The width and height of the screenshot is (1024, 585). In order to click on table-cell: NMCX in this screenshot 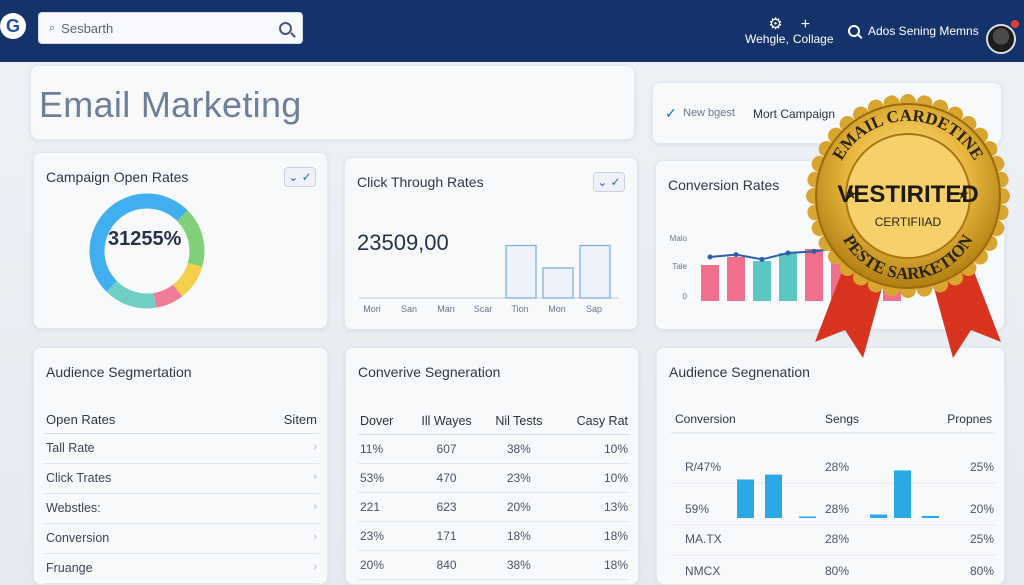, I will do `click(702, 571)`.